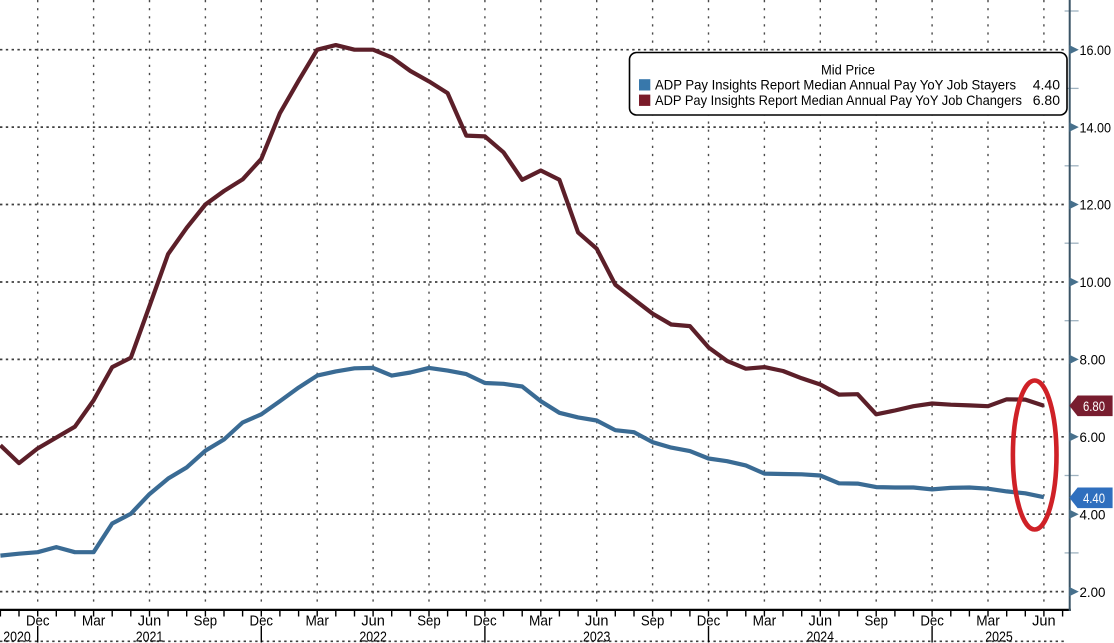 This screenshot has width=1114, height=643. What do you see at coordinates (1093, 592) in the screenshot?
I see `svg-text: 2.00` at bounding box center [1093, 592].